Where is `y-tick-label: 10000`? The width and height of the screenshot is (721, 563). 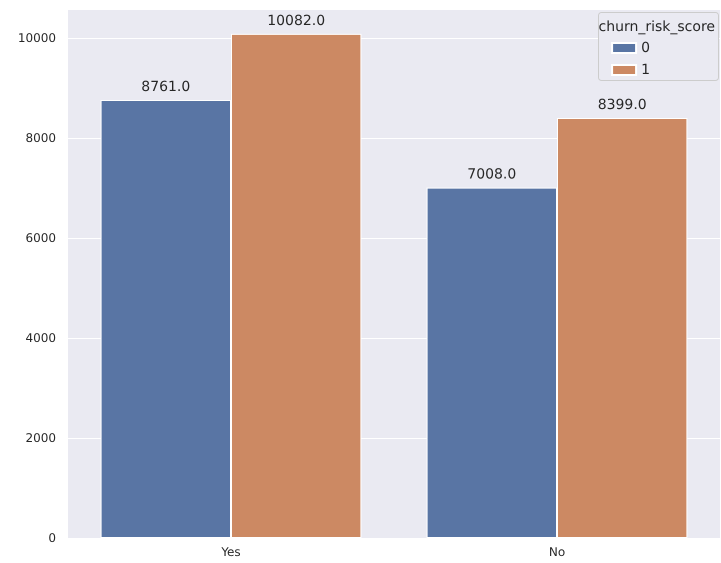 y-tick-label: 10000 is located at coordinates (37, 38).